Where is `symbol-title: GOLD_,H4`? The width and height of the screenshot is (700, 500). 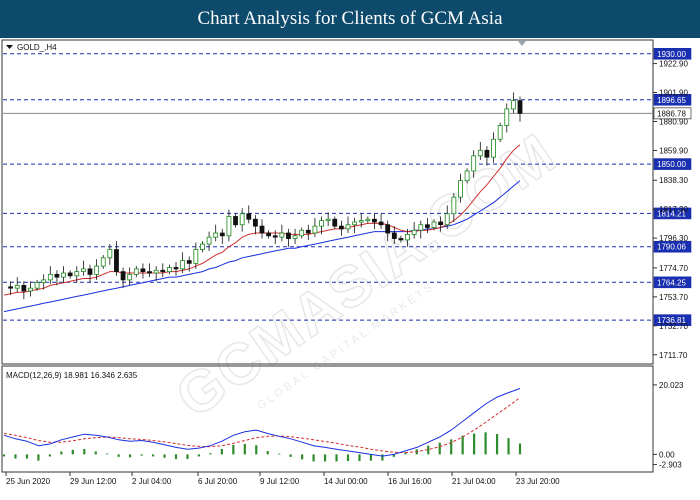
symbol-title: GOLD_,H4 is located at coordinates (37, 47).